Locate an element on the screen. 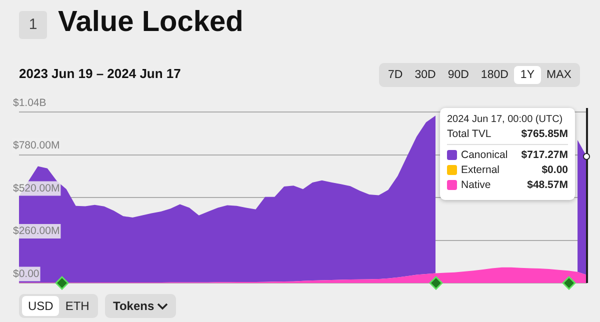 The height and width of the screenshot is (322, 600). legend-label: Canonical is located at coordinates (484, 155).